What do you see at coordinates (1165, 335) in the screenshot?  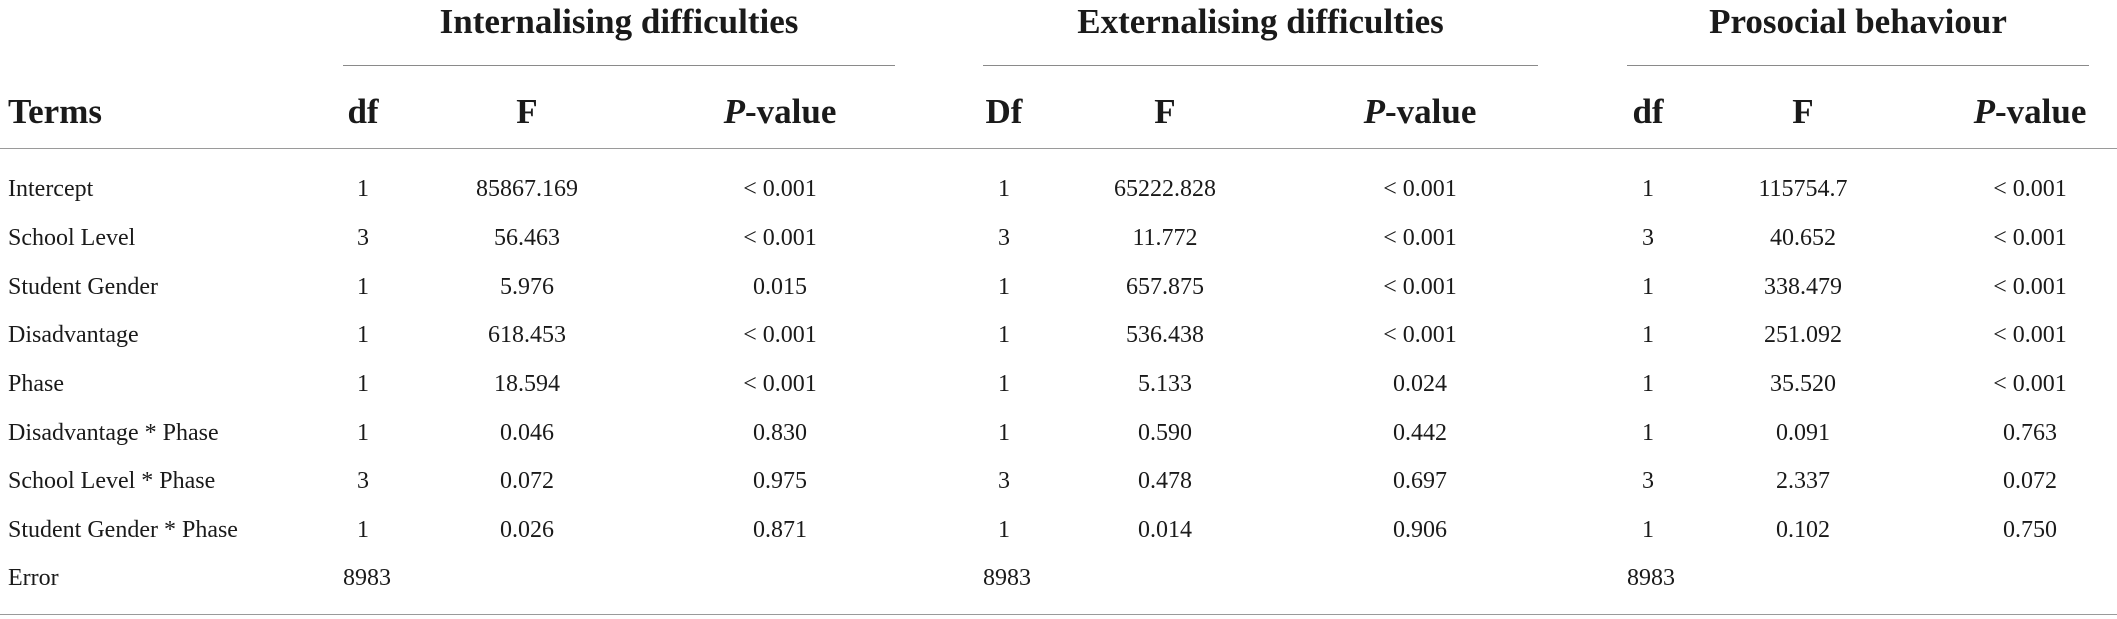 I see `cell-f: 536.438` at bounding box center [1165, 335].